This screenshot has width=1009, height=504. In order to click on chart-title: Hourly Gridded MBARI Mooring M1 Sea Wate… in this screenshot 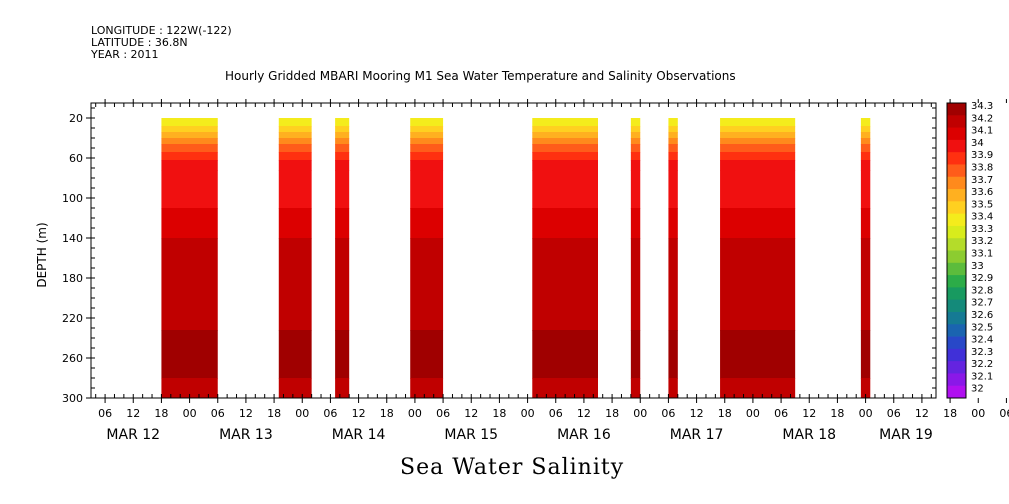, I will do `click(480, 76)`.